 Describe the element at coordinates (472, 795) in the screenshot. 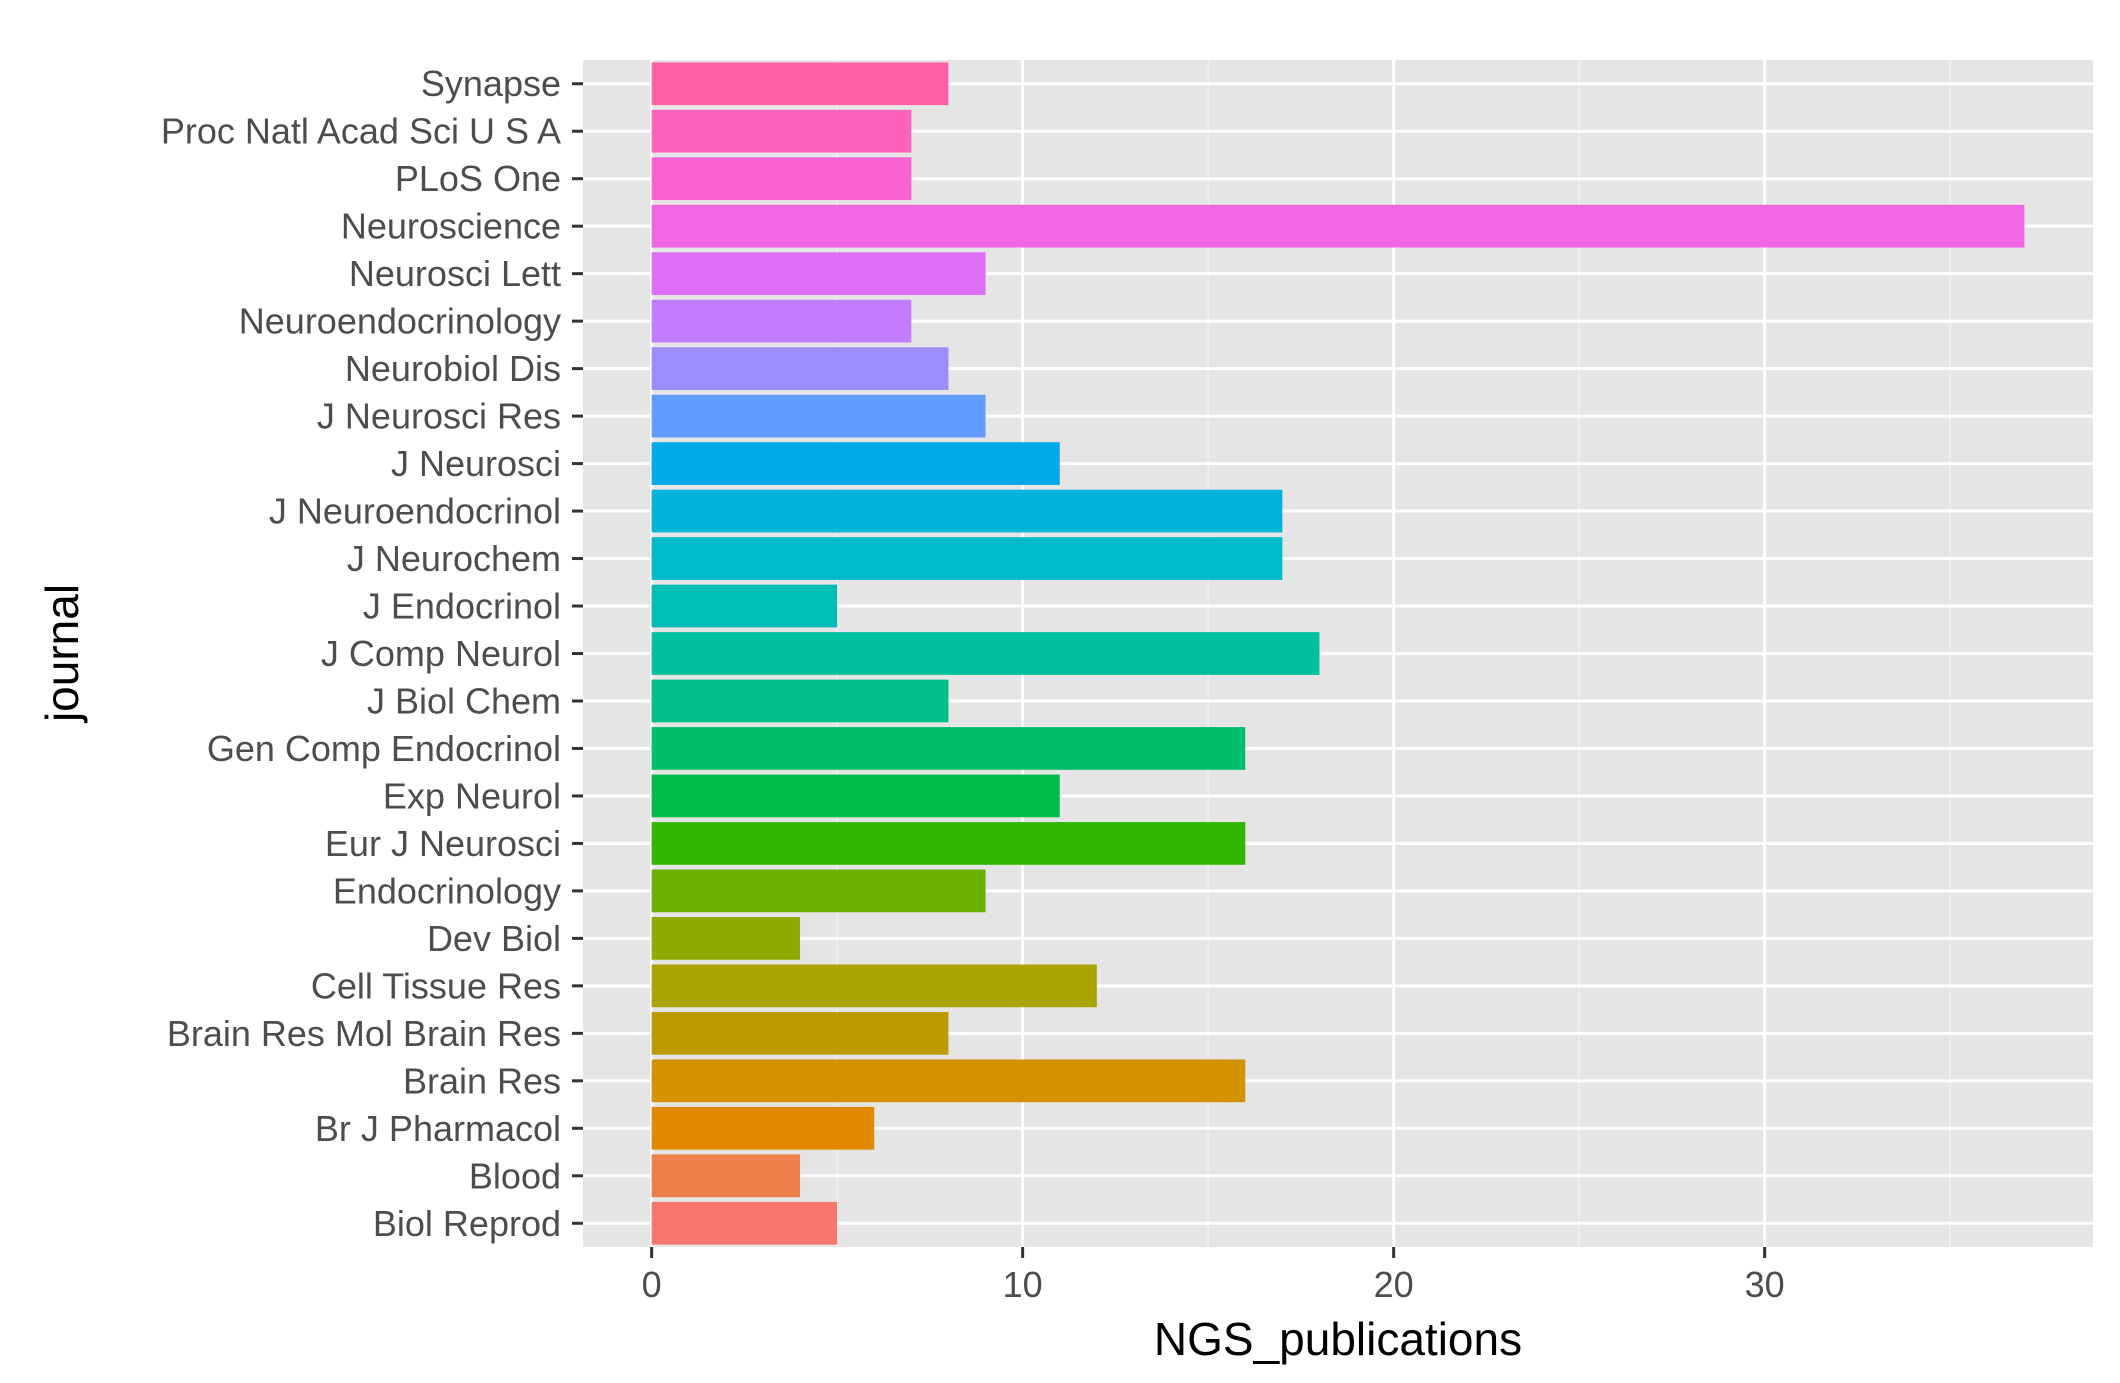

I see `y-tick-label: Exp Neurol` at that location.